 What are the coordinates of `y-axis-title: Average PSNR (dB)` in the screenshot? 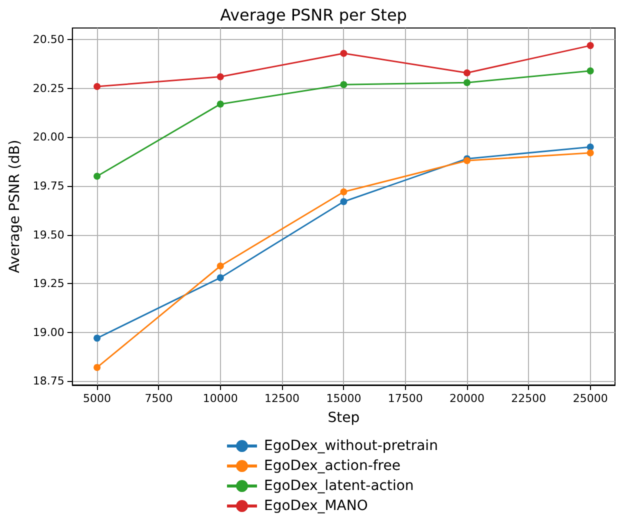 It's located at (15, 207).